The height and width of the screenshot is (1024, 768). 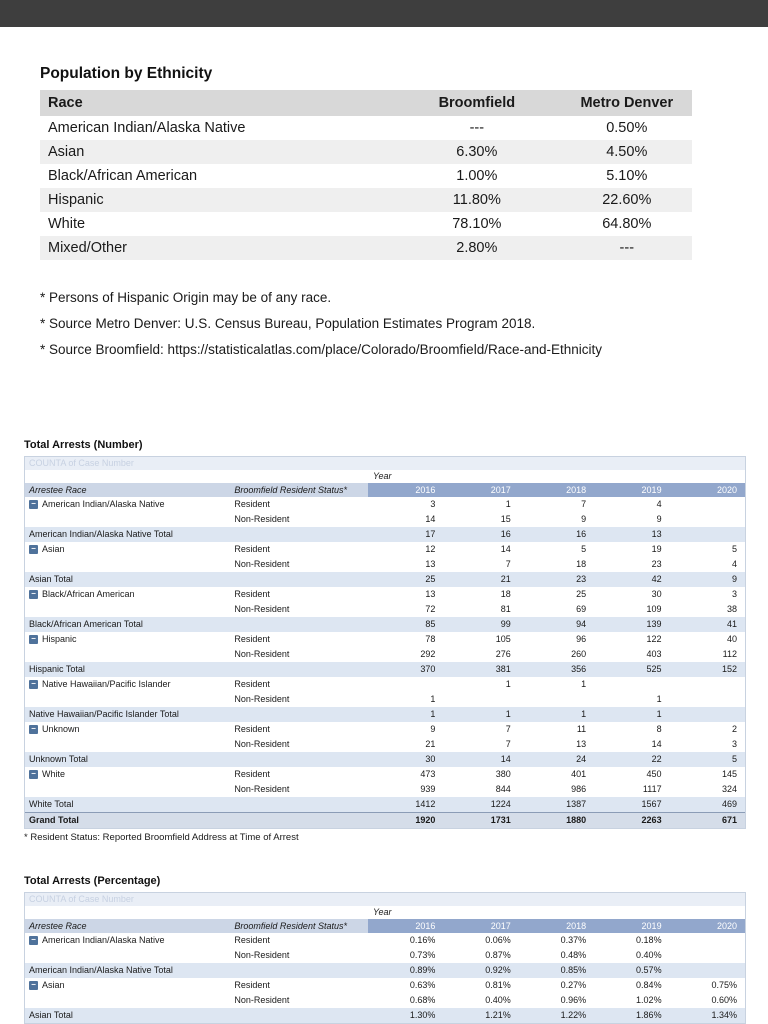 What do you see at coordinates (127, 639) in the screenshot?
I see `race-cell: − Hispanic` at bounding box center [127, 639].